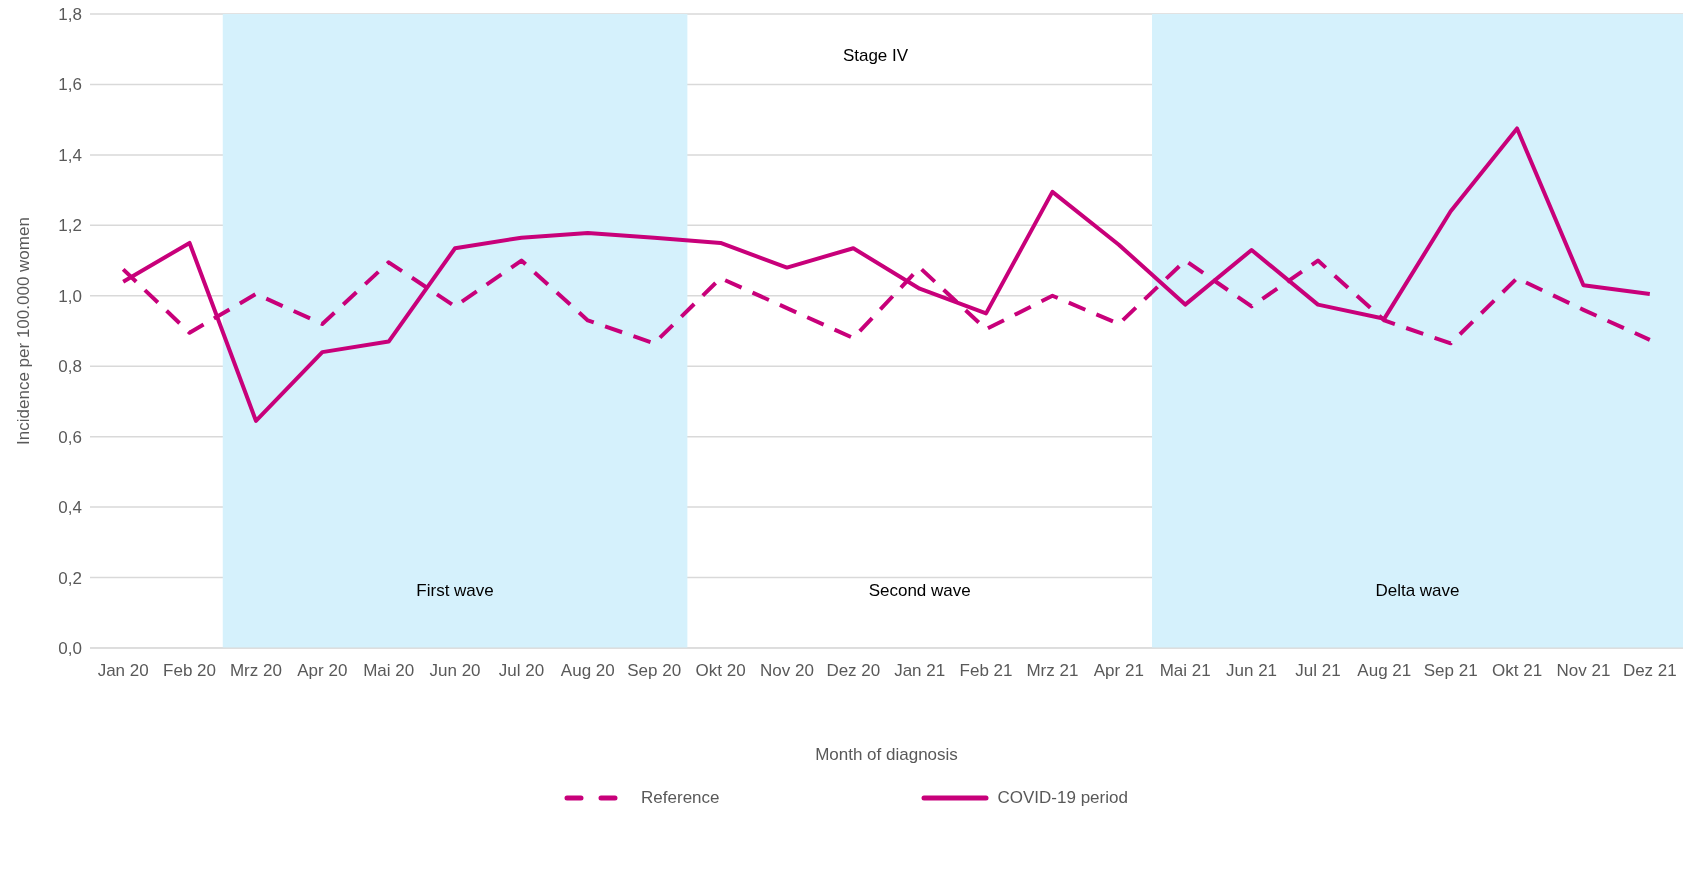  Describe the element at coordinates (1384, 671) in the screenshot. I see `x-tick-label: Aug 21` at that location.